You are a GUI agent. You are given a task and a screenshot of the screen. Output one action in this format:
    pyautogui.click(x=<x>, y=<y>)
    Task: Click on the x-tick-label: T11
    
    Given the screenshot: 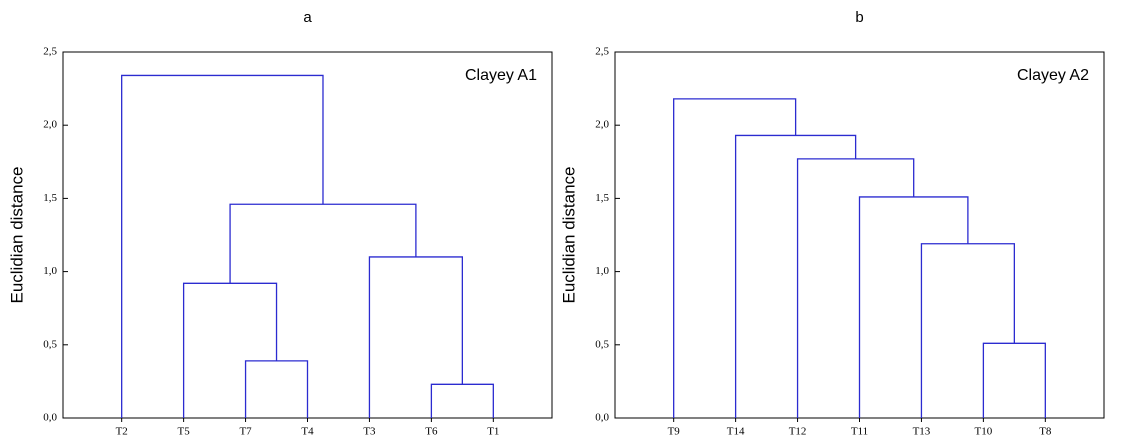 What is the action you would take?
    pyautogui.click(x=859, y=432)
    